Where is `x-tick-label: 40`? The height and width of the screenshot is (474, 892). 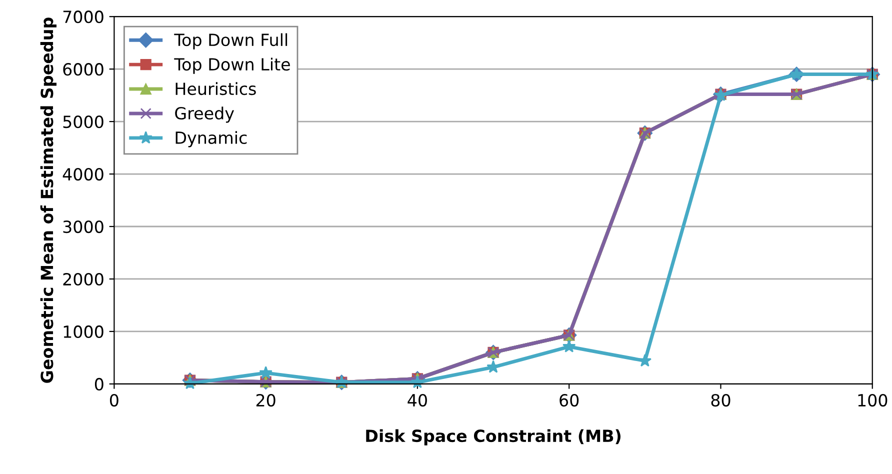
x-tick-label: 40 is located at coordinates (417, 400).